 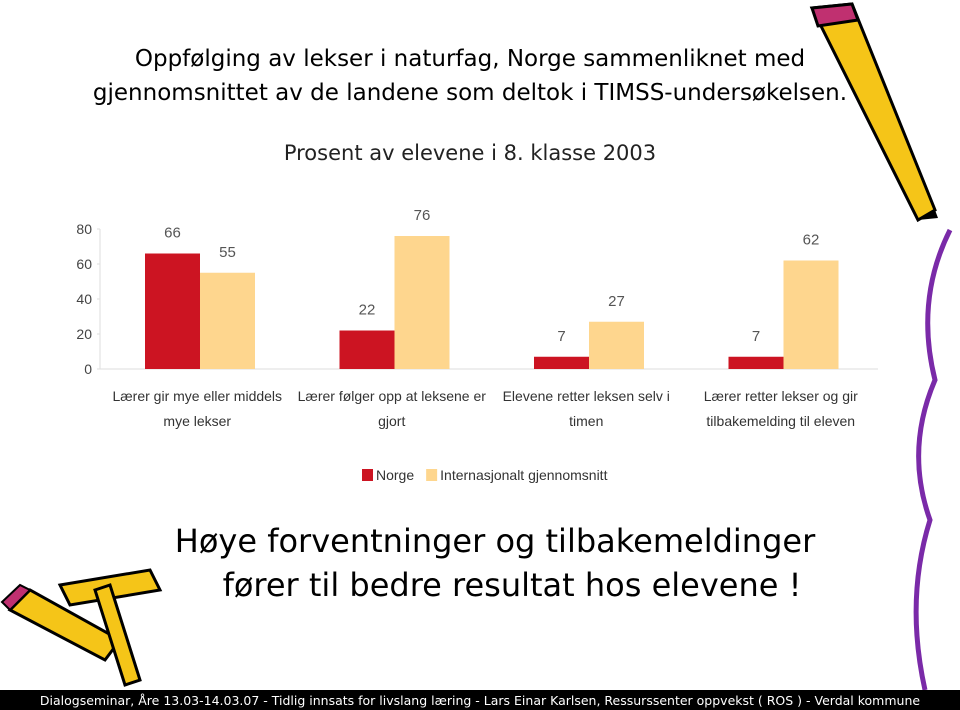 What do you see at coordinates (422, 215) in the screenshot?
I see `value-label: 76` at bounding box center [422, 215].